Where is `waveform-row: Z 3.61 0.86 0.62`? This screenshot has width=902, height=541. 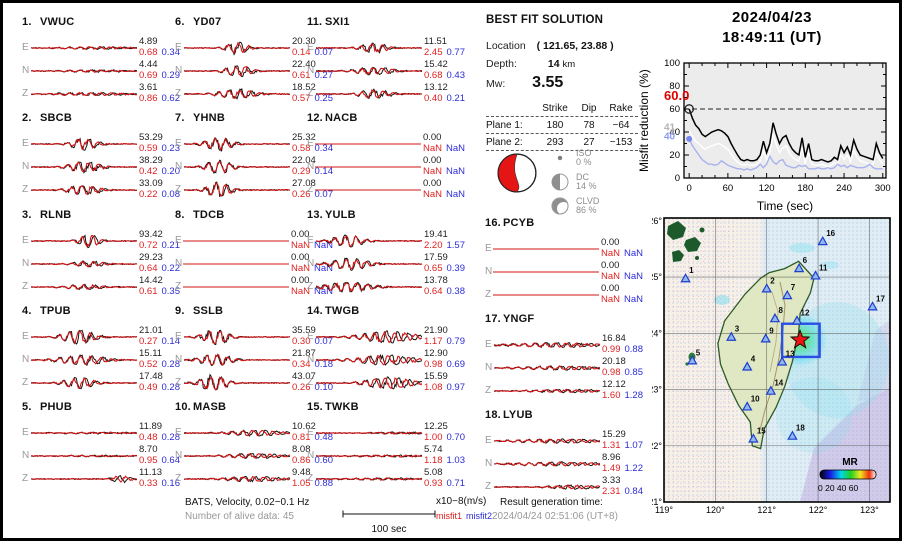
waveform-row: Z 3.61 0.86 0.62 is located at coordinates (101, 93).